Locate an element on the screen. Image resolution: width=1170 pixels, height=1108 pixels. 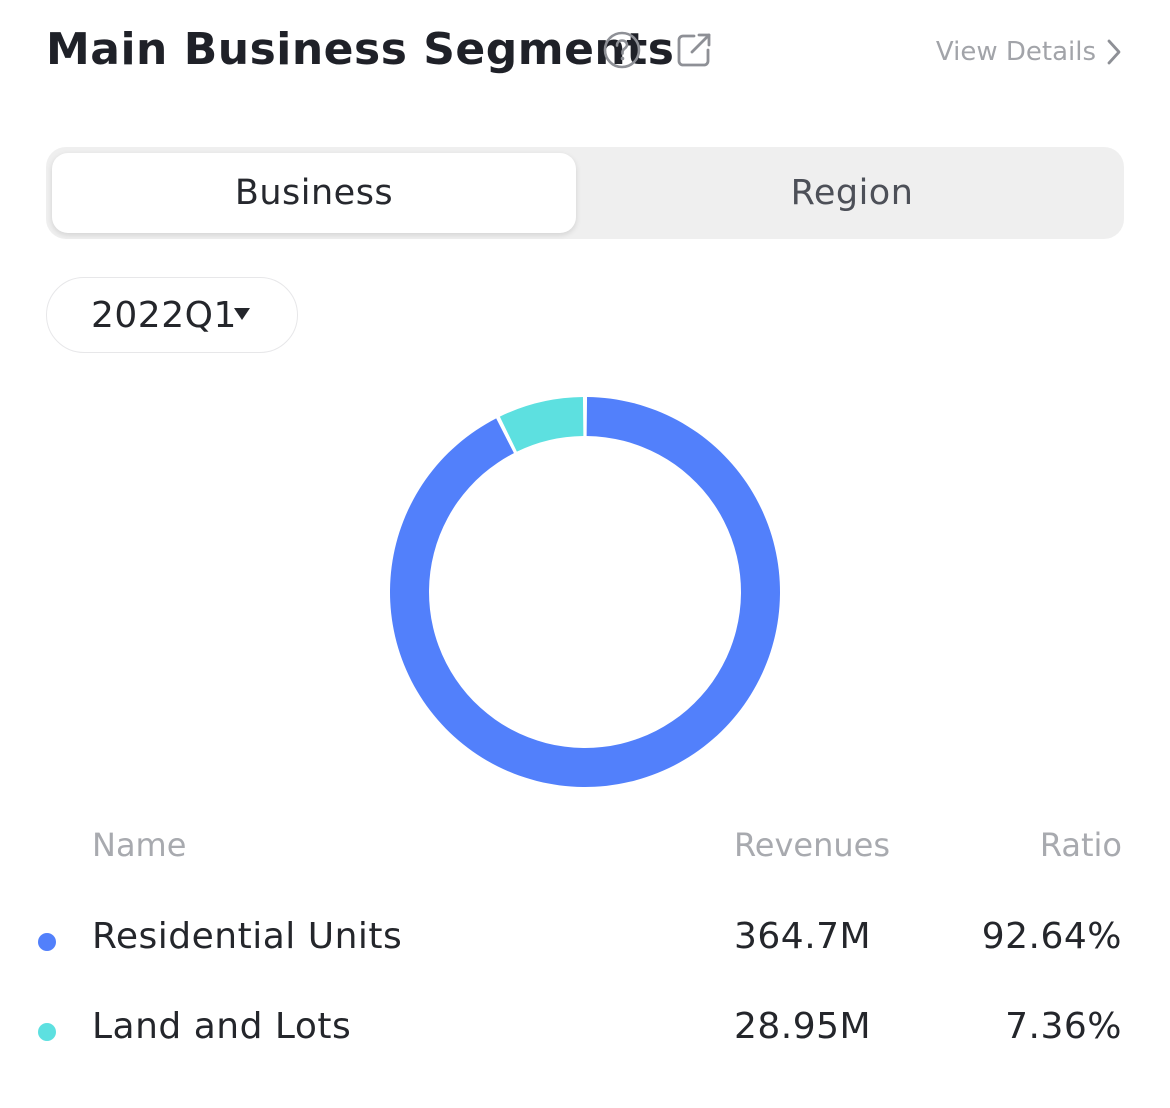
caret-down-icon is located at coordinates (242, 314).